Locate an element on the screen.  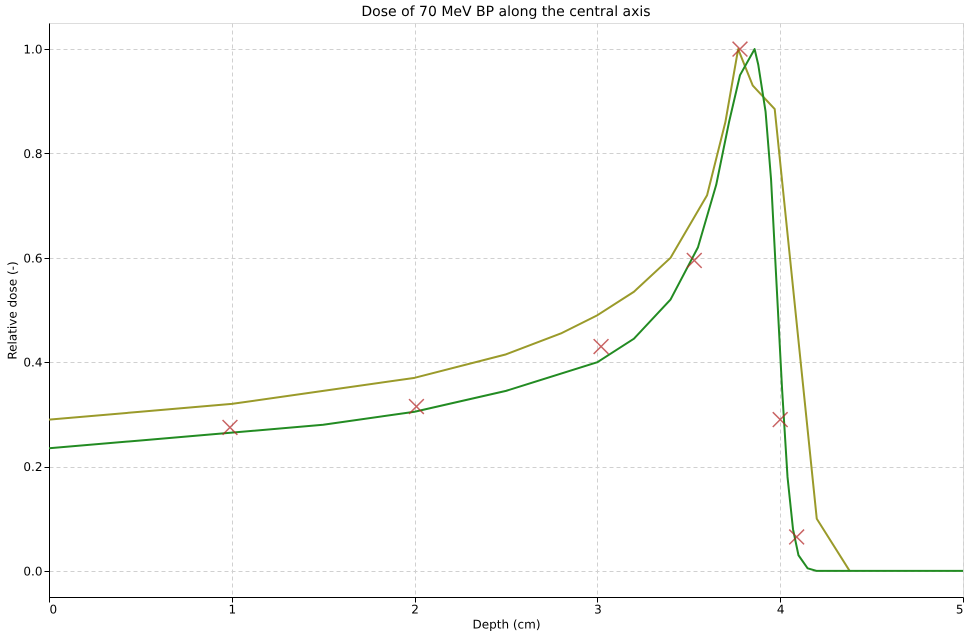
x-tick-label: 4 is located at coordinates (780, 609).